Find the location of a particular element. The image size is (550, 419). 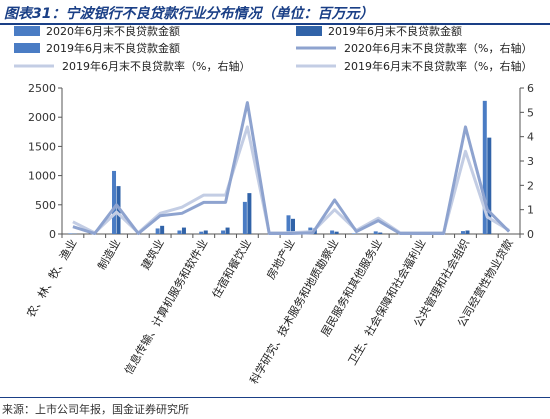

category-label: 房地产业 is located at coordinates (280, 259).